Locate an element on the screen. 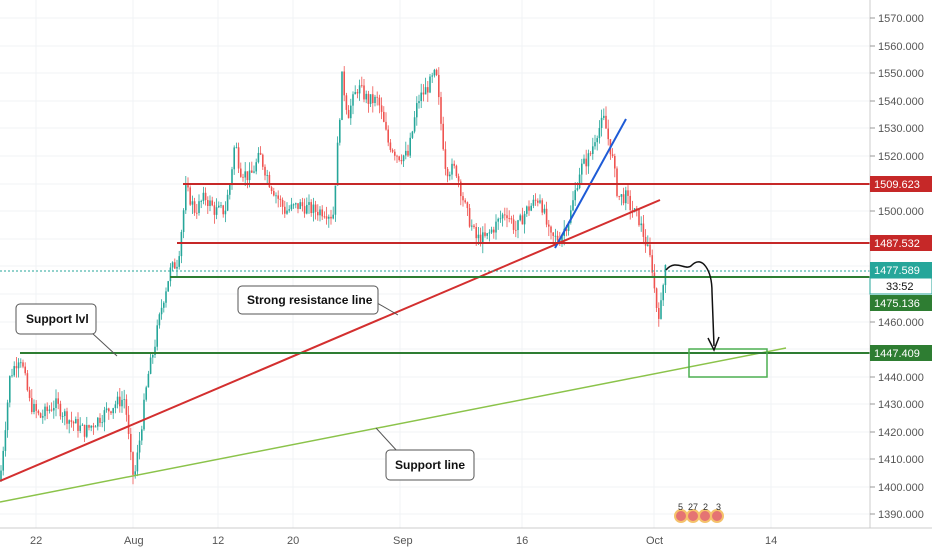 This screenshot has height=550, width=932. time-scale: 22 Aug 12 20 Sep 16 Oct 14 is located at coordinates (403, 541).